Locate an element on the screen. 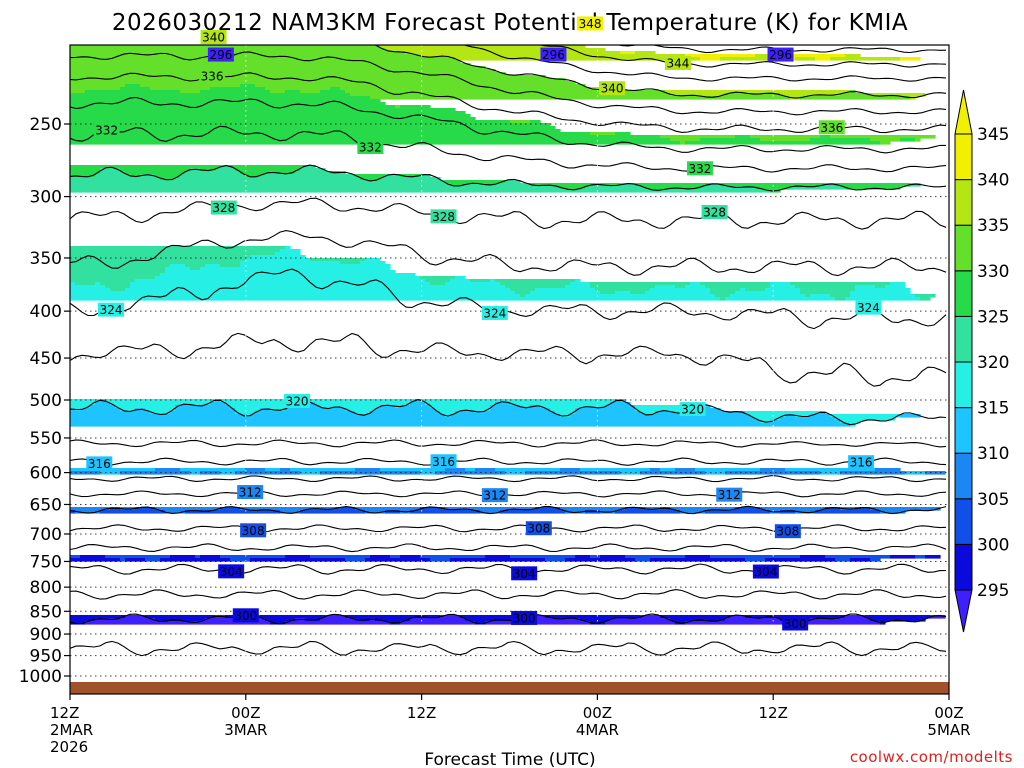 The image size is (1024, 768). colorbar-segment is located at coordinates (963, 385).